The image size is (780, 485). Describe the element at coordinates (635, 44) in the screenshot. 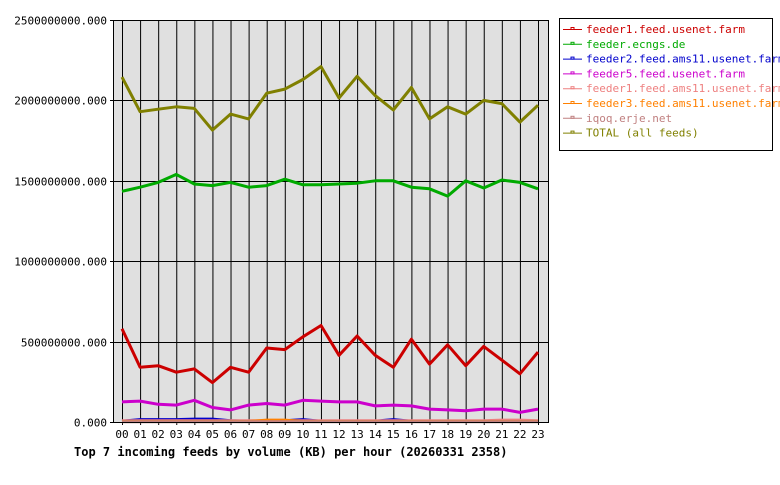

I see `legend-label: feeder.ecngs.de` at that location.